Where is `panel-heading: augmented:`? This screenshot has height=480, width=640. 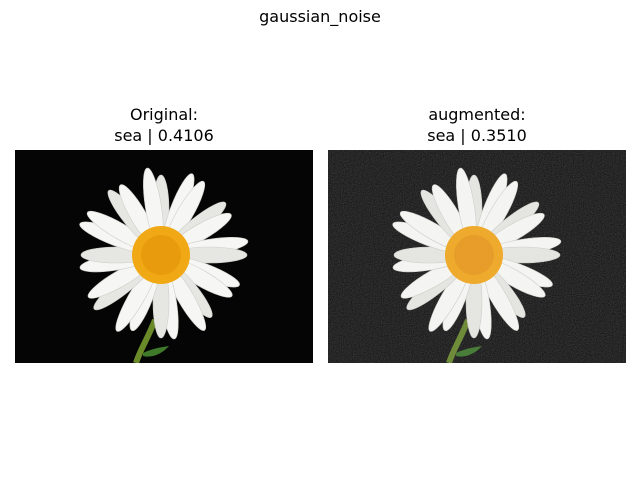 panel-heading: augmented: is located at coordinates (477, 114).